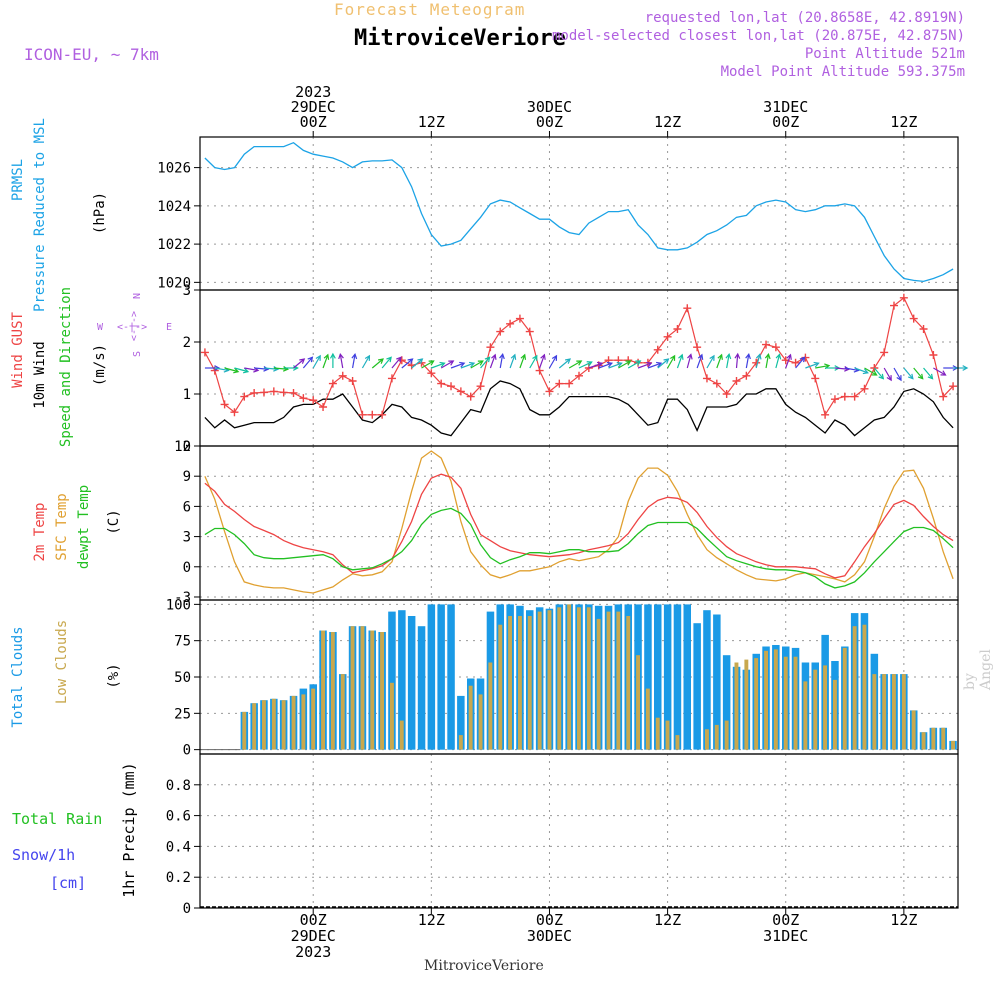  What do you see at coordinates (313, 92) in the screenshot?
I see `top-time-label: 2023` at bounding box center [313, 92].